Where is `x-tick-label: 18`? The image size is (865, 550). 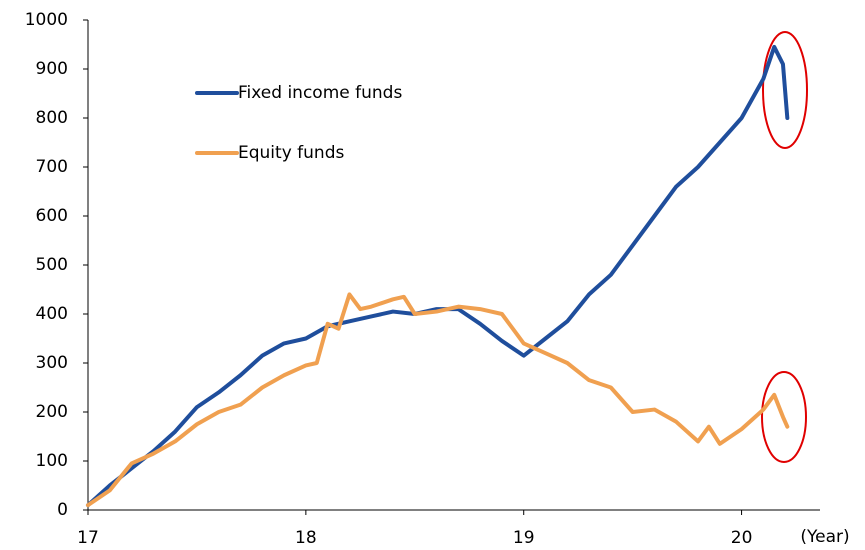 x-tick-label: 18 is located at coordinates (306, 538).